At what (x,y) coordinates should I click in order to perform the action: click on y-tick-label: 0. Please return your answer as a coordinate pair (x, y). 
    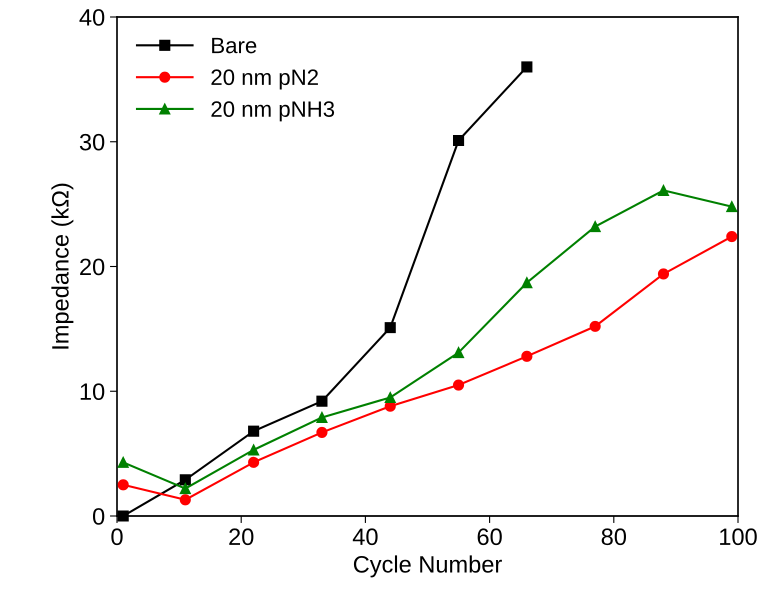
    Looking at the image, I should click on (98, 516).